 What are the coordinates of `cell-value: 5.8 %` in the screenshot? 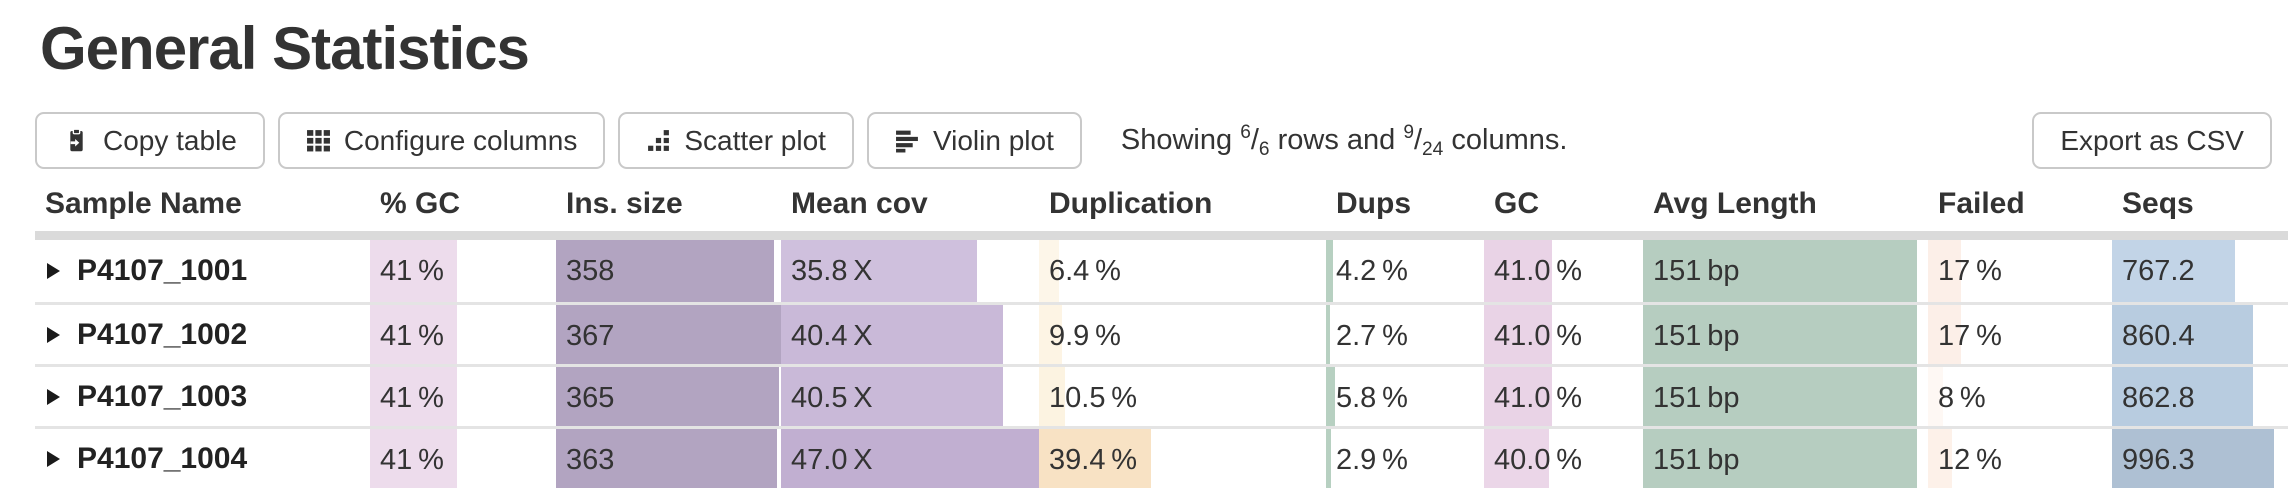 It's located at (1372, 398).